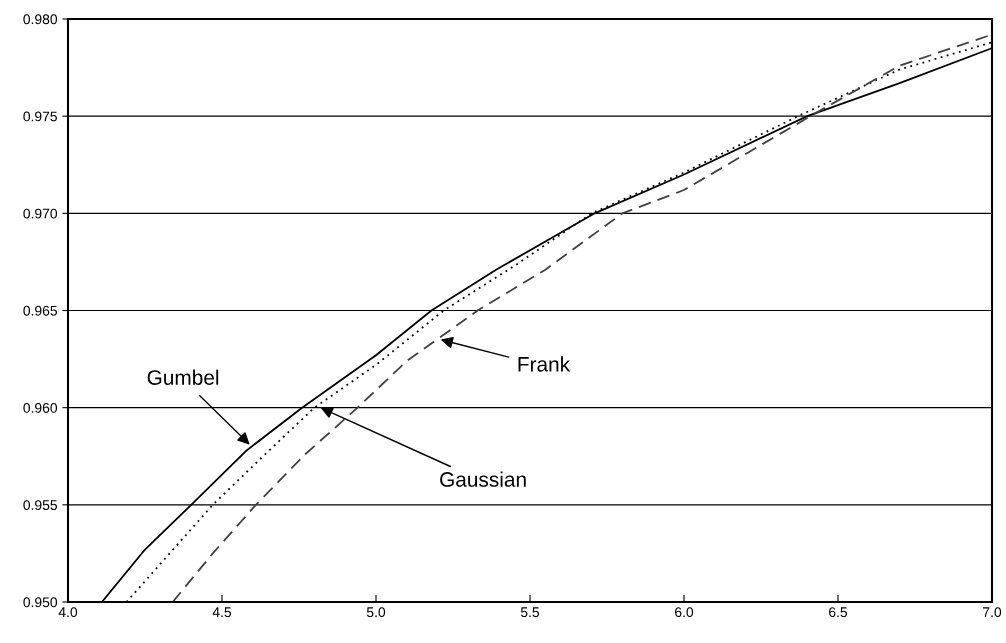 Image resolution: width=1006 pixels, height=643 pixels. Describe the element at coordinates (40, 19) in the screenshot. I see `y-tick-label: 0.980` at that location.